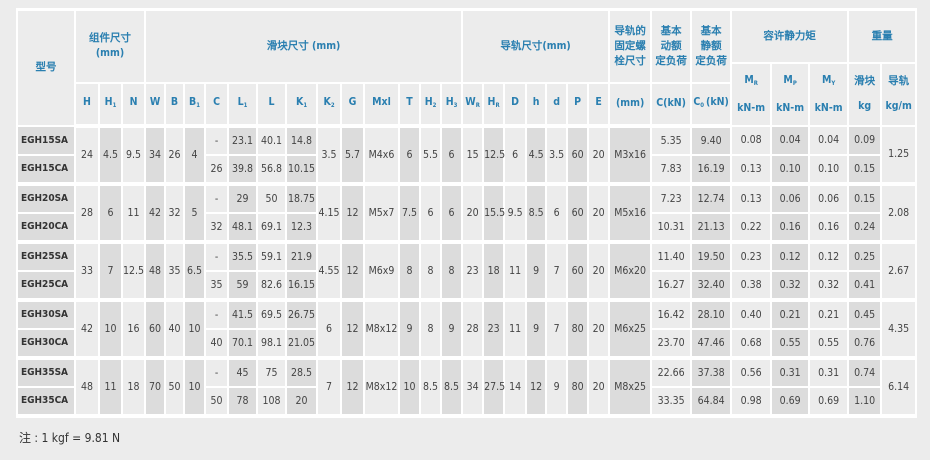  I want to click on cell-K1: 16.15, so click(302, 286).